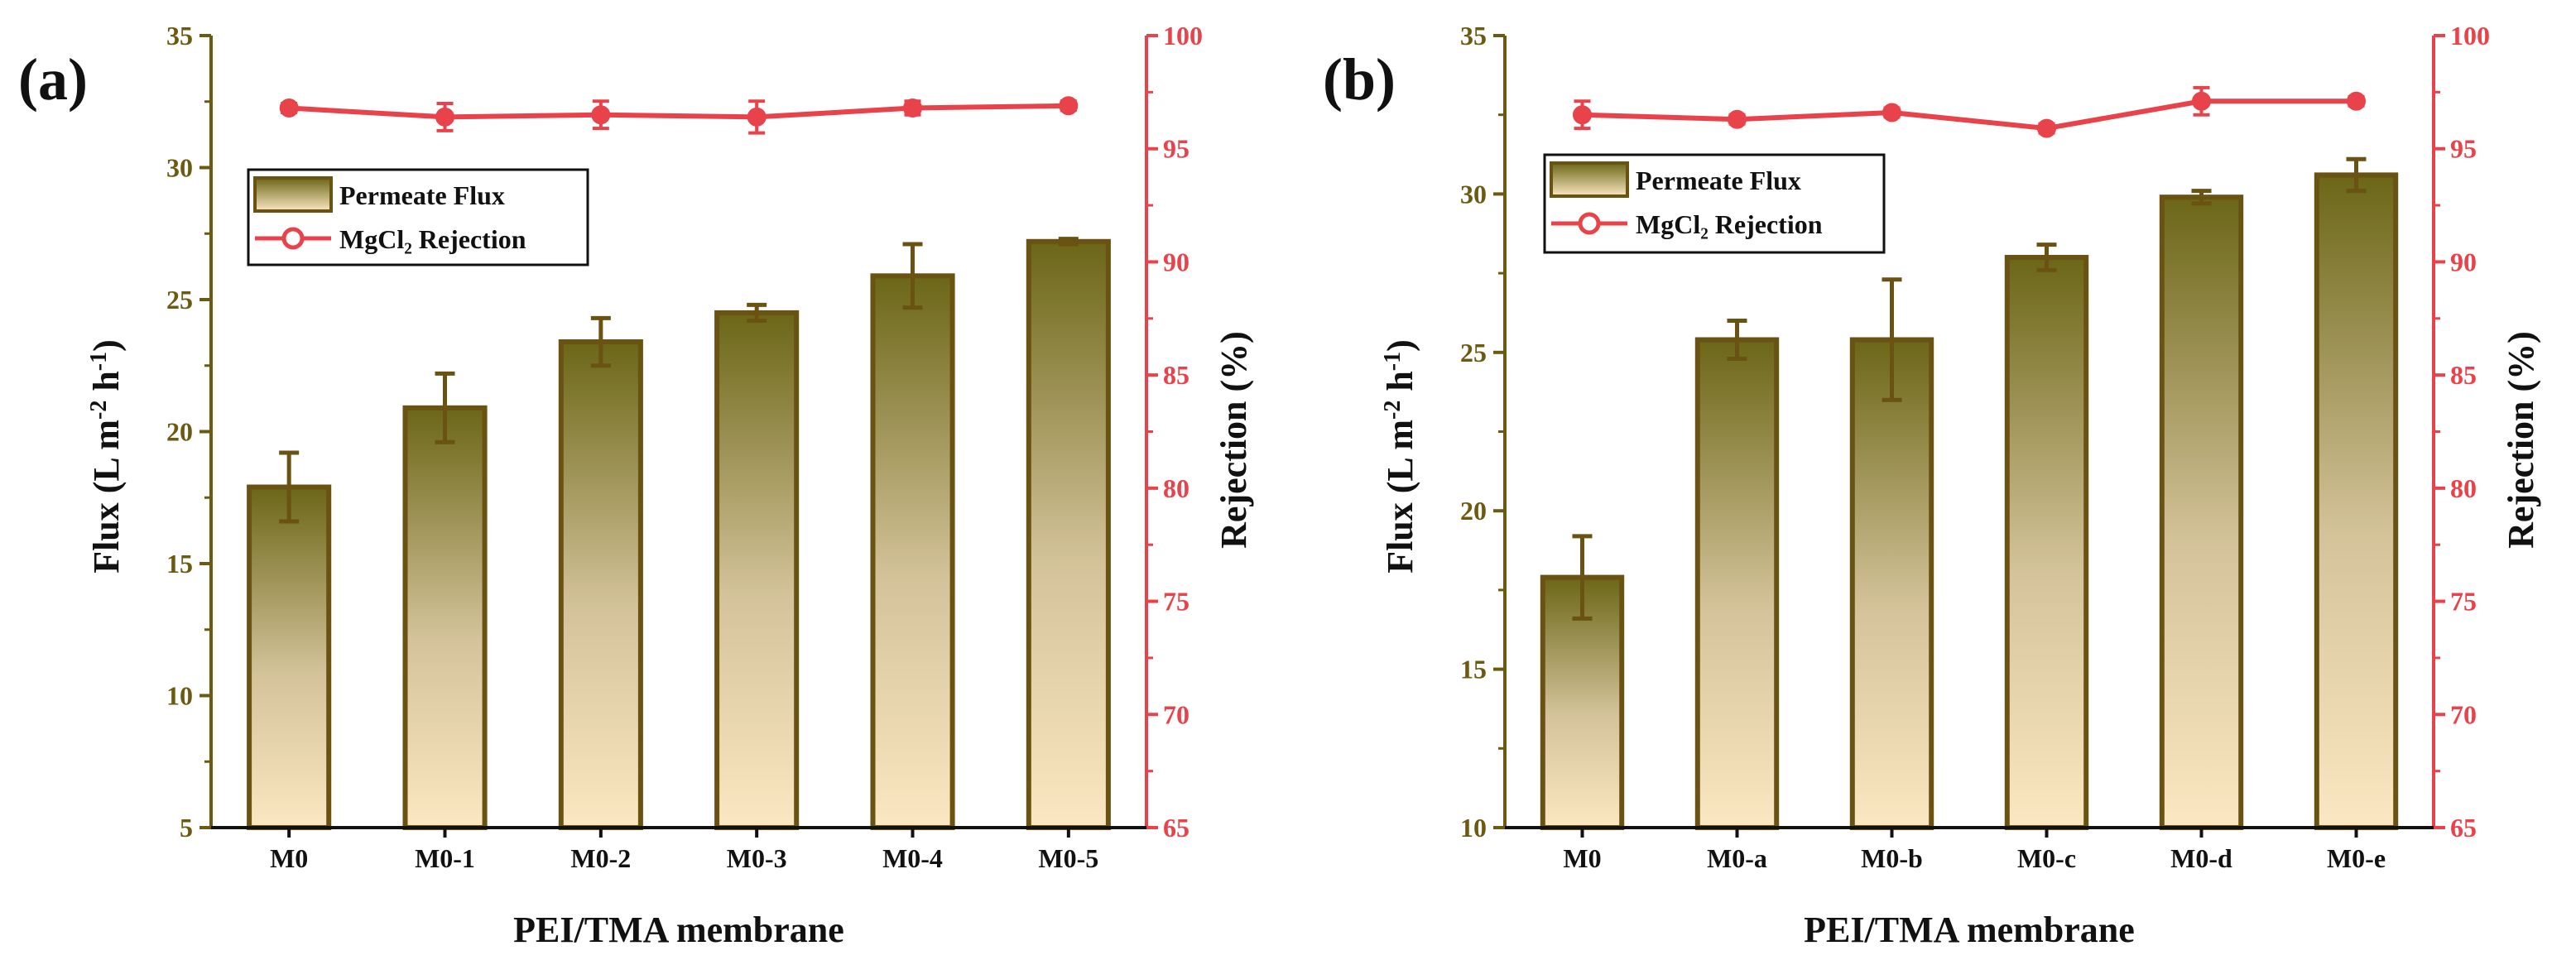 This screenshot has width=2576, height=965. Describe the element at coordinates (1892, 858) in the screenshot. I see `x-tick-label-m0-b: M0-b` at that location.